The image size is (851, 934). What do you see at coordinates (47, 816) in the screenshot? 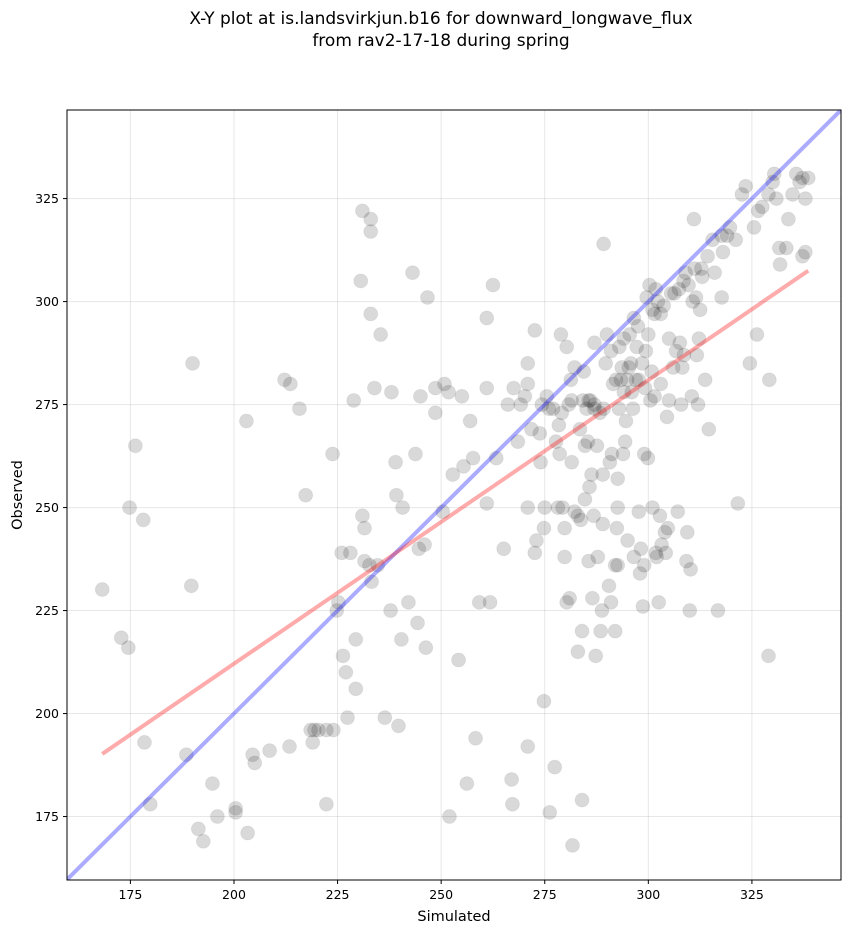
I see `y-tick-label: 175` at bounding box center [47, 816].